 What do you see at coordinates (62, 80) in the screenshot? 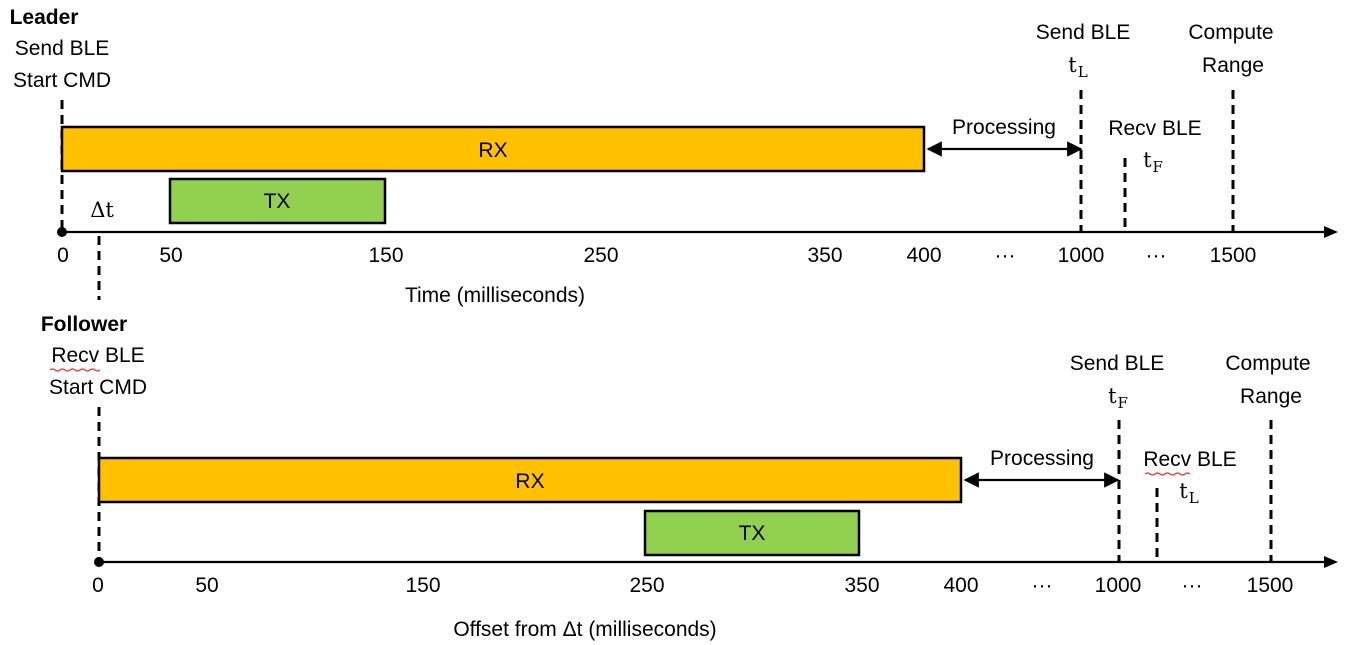
I see `leader-start-label-line2: Start CMD` at bounding box center [62, 80].